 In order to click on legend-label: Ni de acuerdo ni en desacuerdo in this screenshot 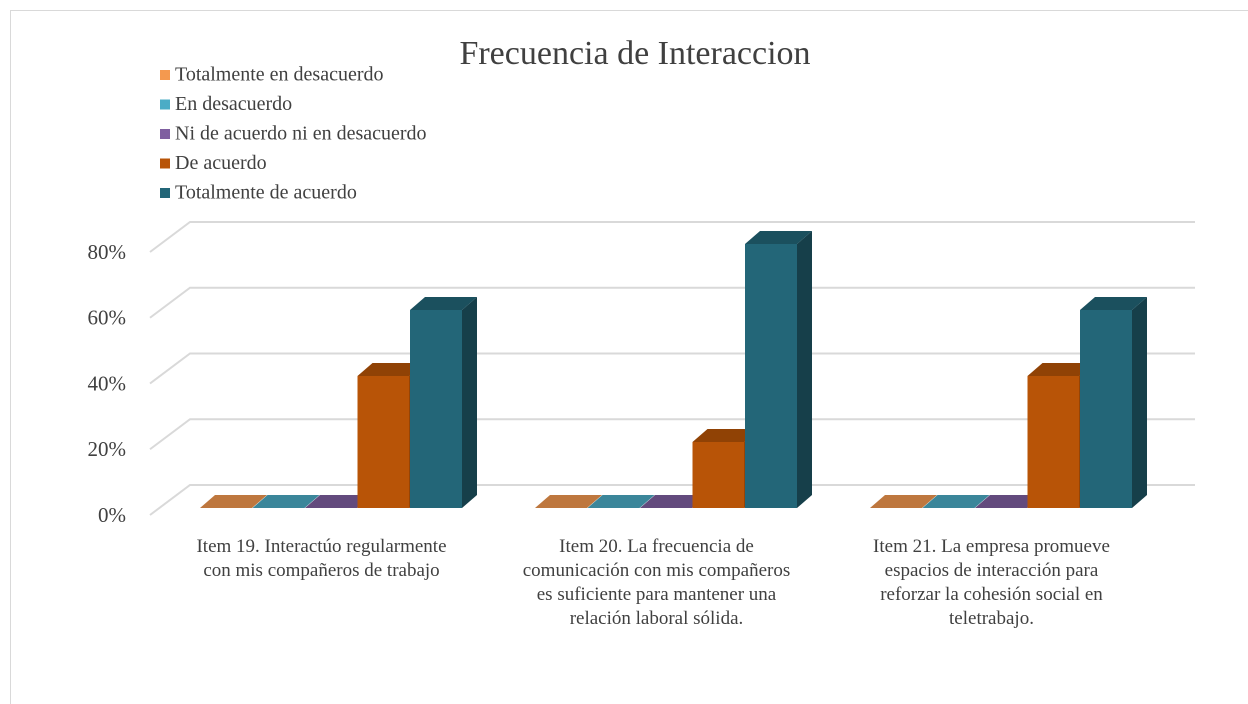, I will do `click(301, 134)`.